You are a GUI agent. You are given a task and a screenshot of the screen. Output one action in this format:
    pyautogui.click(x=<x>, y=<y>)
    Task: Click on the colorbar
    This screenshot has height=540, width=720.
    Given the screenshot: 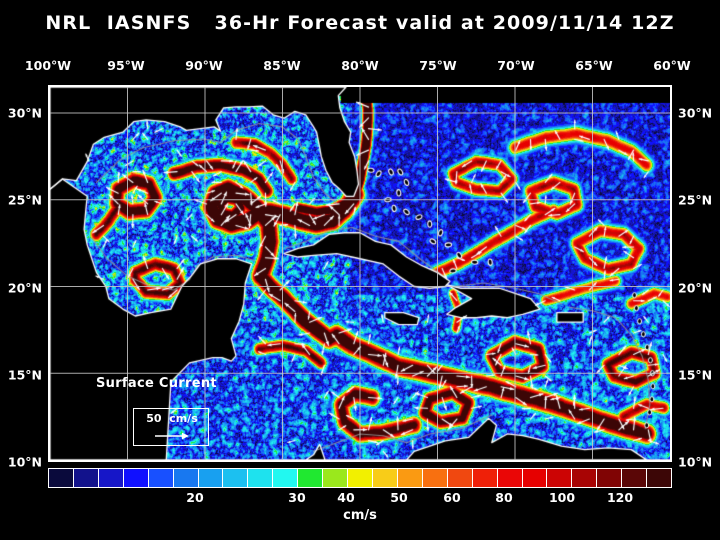 What is the action you would take?
    pyautogui.click(x=360, y=478)
    